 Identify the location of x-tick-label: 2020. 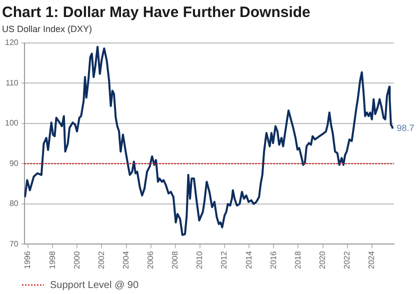
(322, 259).